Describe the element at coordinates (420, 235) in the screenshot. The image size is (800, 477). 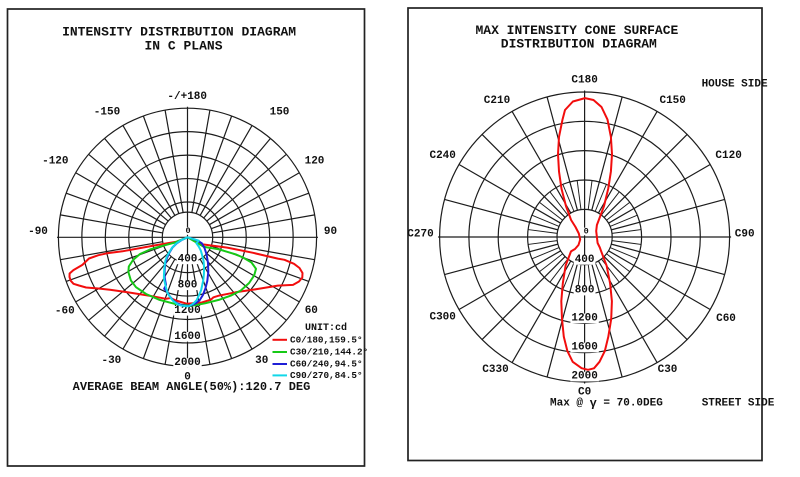
I see `svg-text: C270` at that location.